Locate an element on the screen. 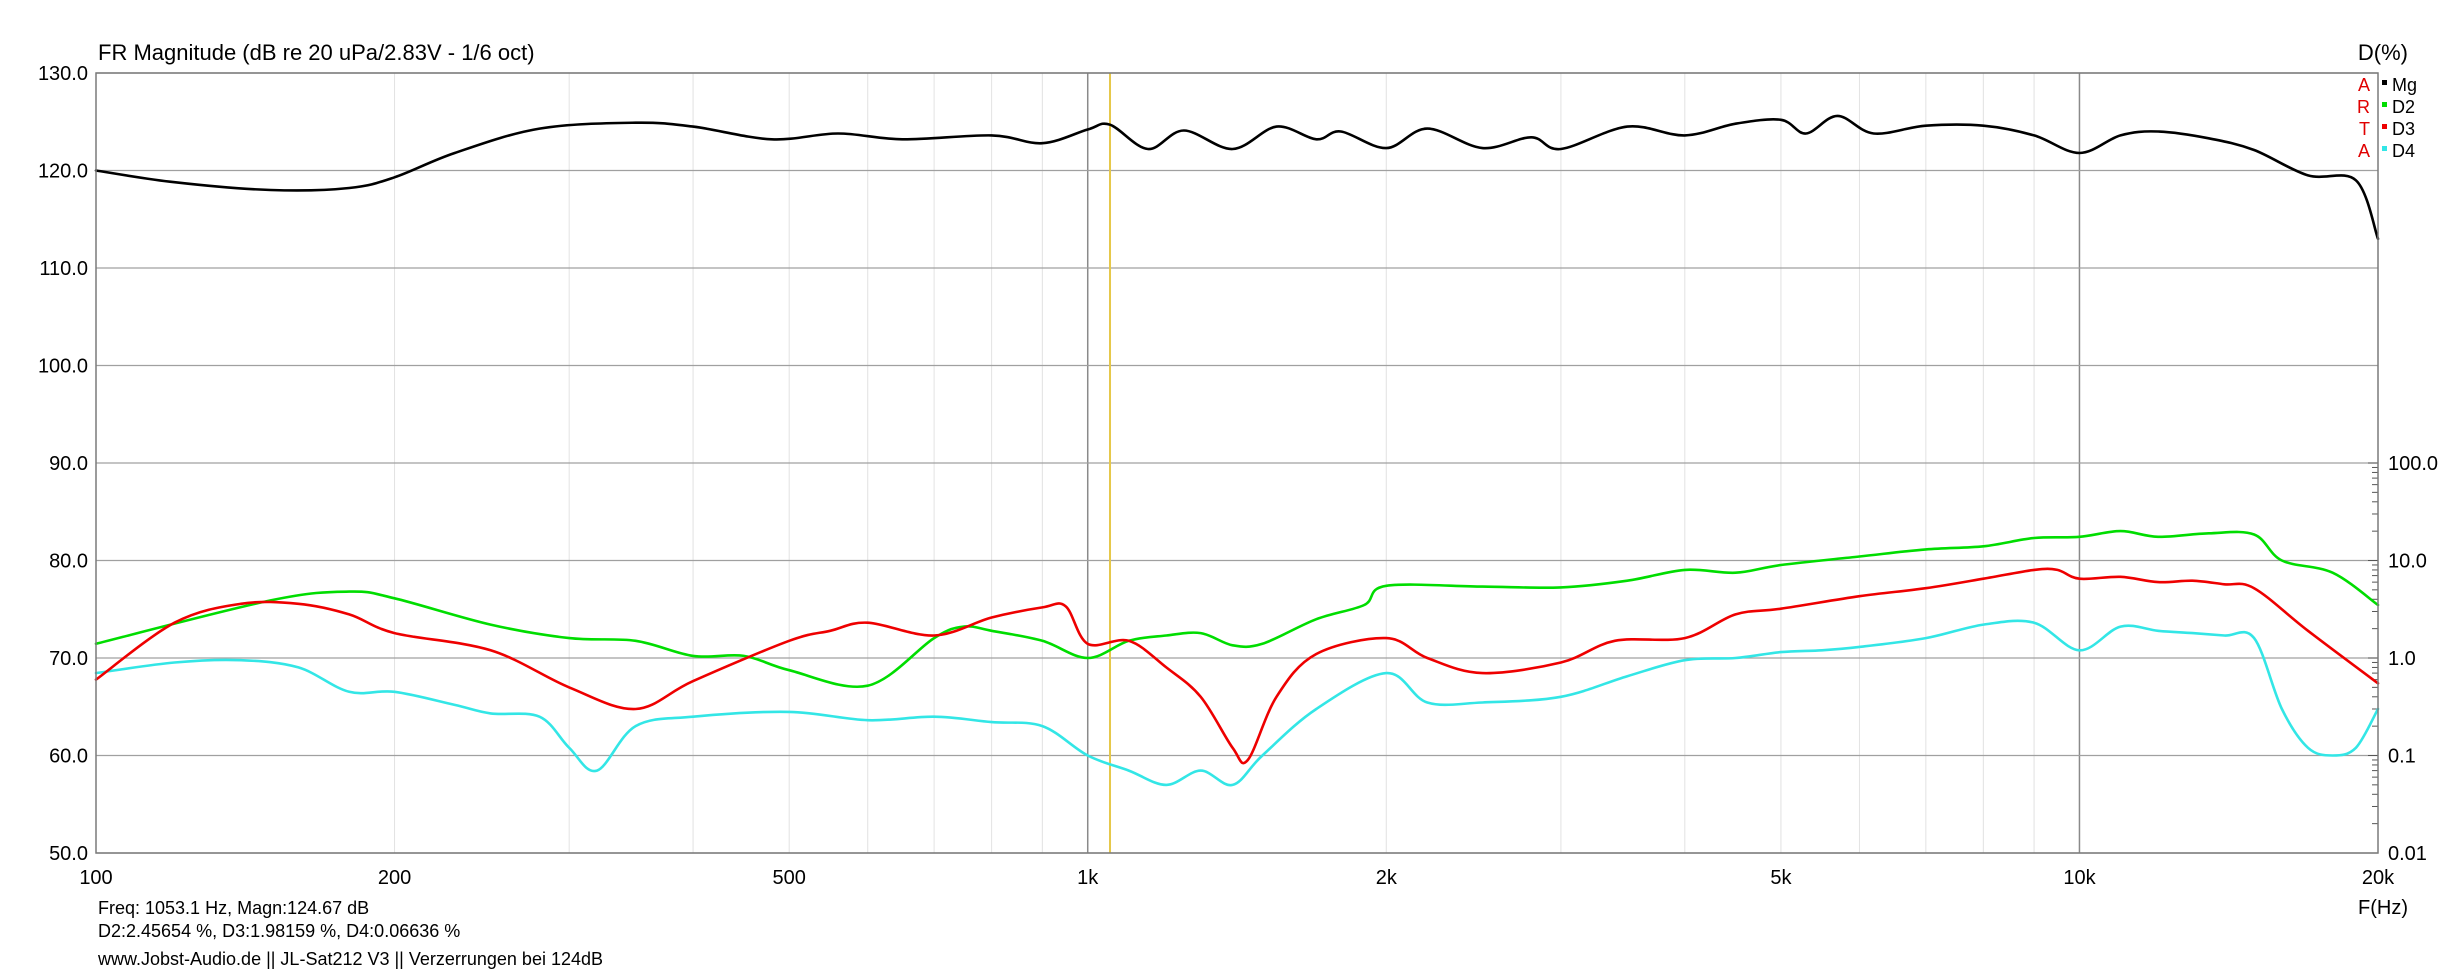  x-tick-label: 1k is located at coordinates (1088, 878).